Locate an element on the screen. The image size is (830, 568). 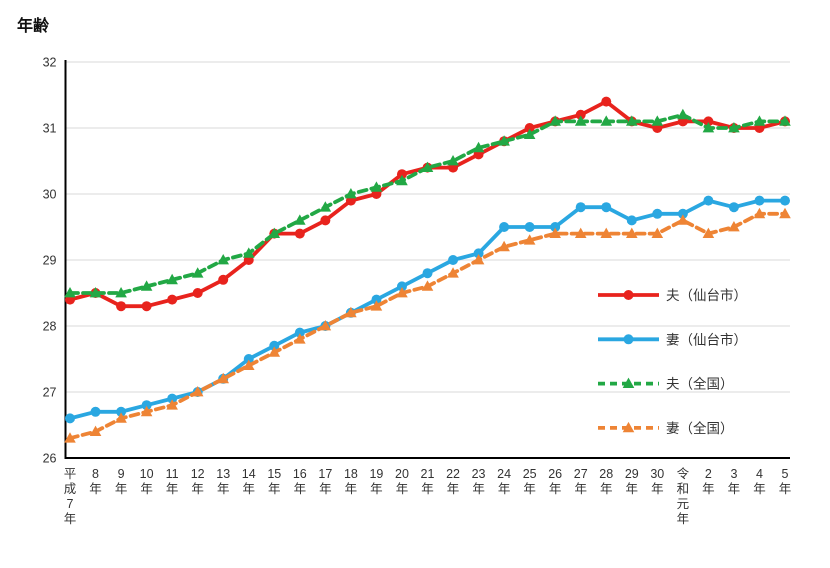
y-tick-label: 26 is located at coordinates (50, 459).